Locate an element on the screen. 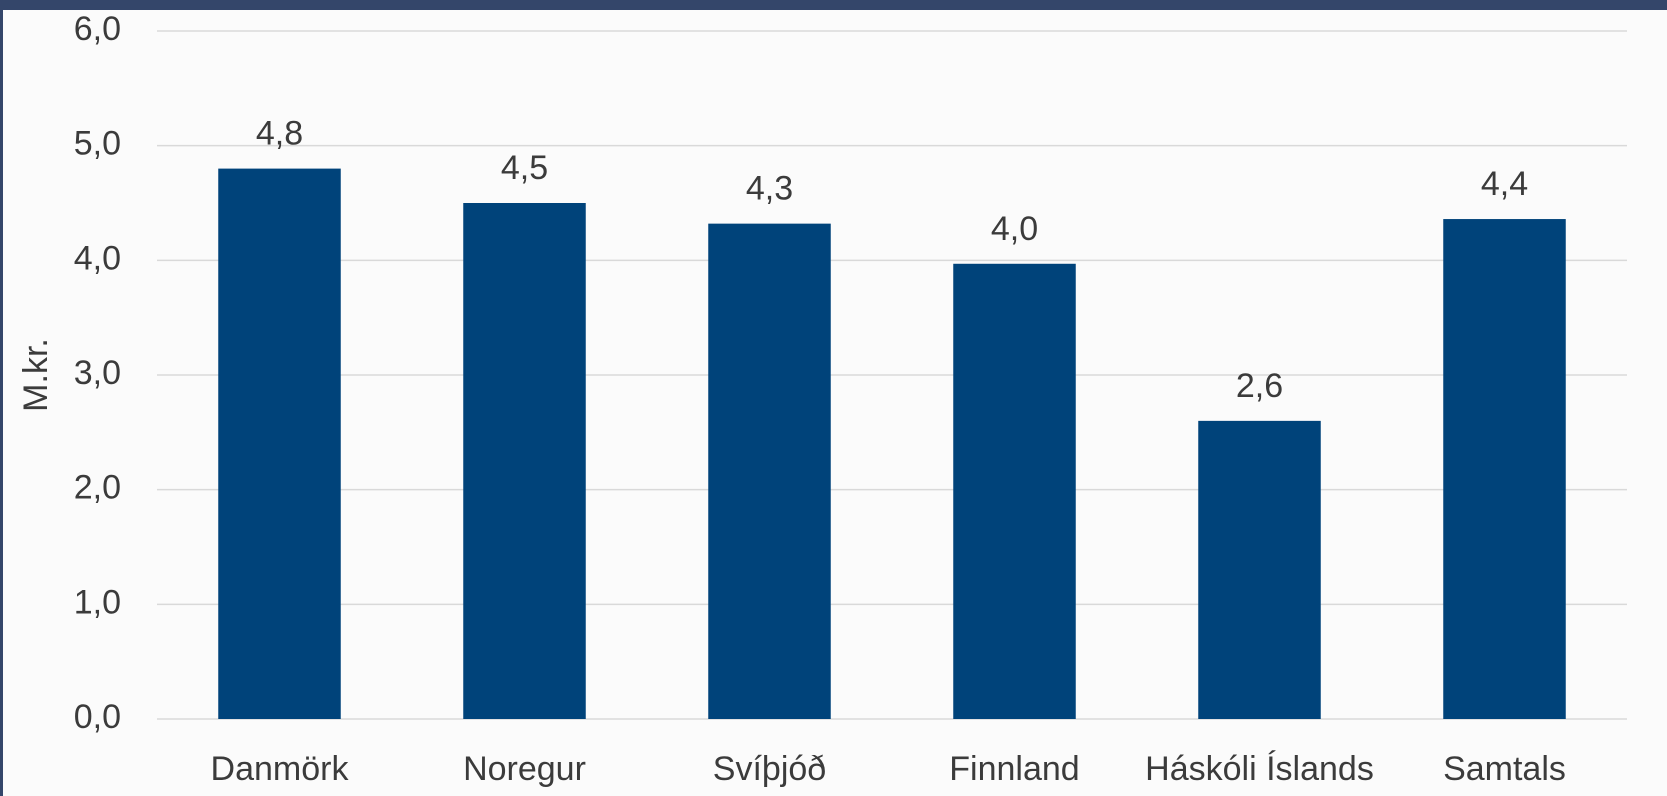 Image resolution: width=1667 pixels, height=796 pixels. x-tick-label: Finnland is located at coordinates (1014, 769).